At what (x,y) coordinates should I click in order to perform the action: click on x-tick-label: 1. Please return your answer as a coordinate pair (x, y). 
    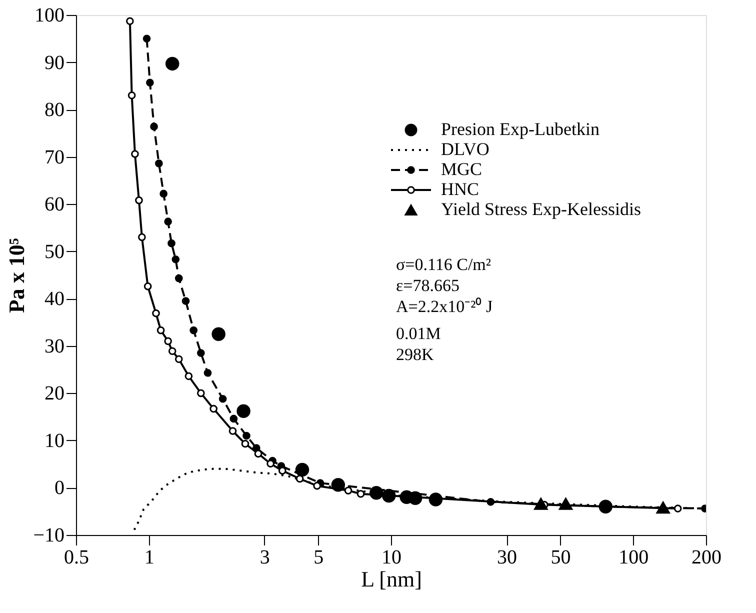
    Looking at the image, I should click on (149, 557).